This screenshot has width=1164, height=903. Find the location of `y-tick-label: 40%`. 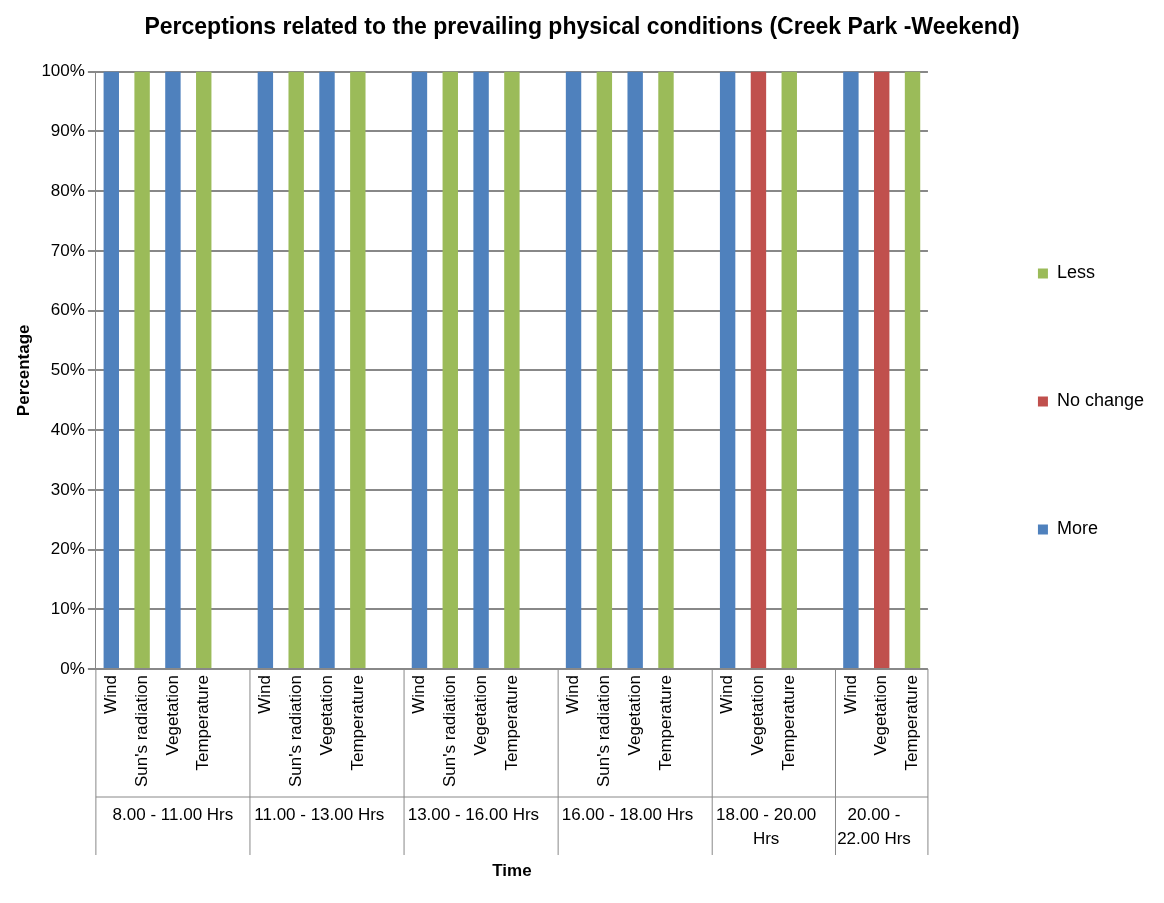

y-tick-label: 40% is located at coordinates (67, 429).